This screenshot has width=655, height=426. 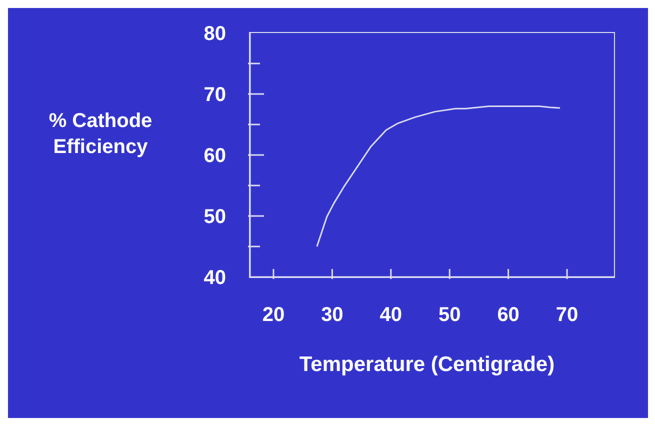 I want to click on y-tick-label: 60, so click(x=215, y=156).